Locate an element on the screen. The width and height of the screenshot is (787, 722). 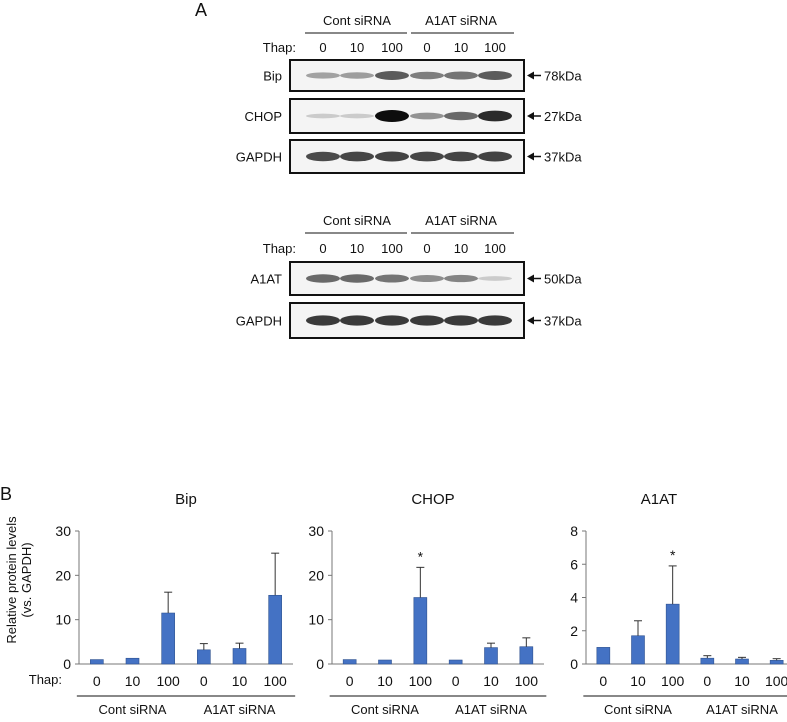
chart-title: Bip is located at coordinates (186, 499).